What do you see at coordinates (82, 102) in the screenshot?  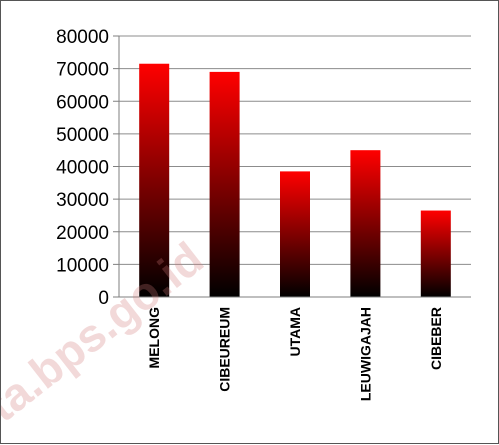 I see `y-tick-label: 60000` at bounding box center [82, 102].